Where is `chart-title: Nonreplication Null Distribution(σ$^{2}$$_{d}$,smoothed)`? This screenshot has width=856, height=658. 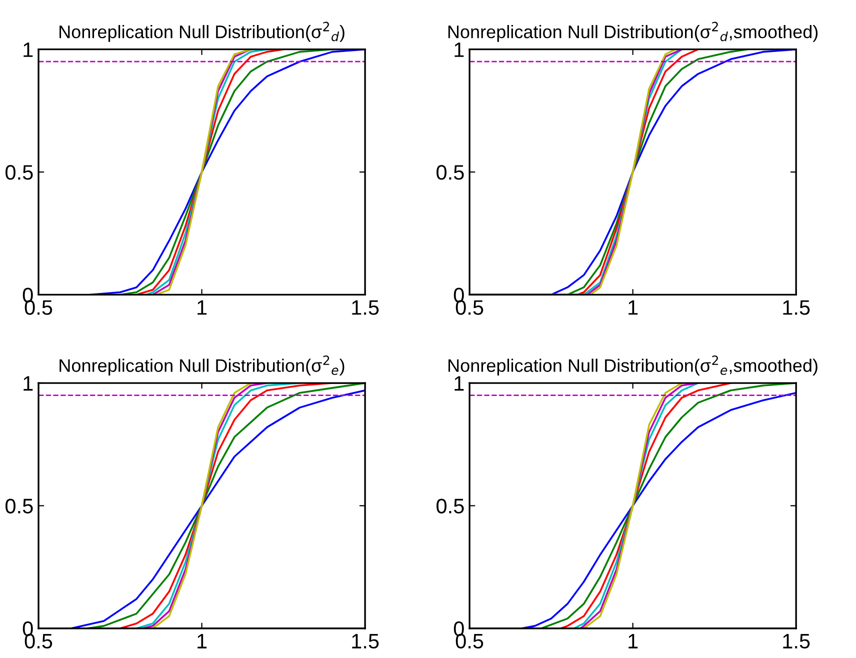
chart-title: Nonreplication Null Distribution(σ$^{2}$$_{d}$,smoothed) is located at coordinates (633, 32).